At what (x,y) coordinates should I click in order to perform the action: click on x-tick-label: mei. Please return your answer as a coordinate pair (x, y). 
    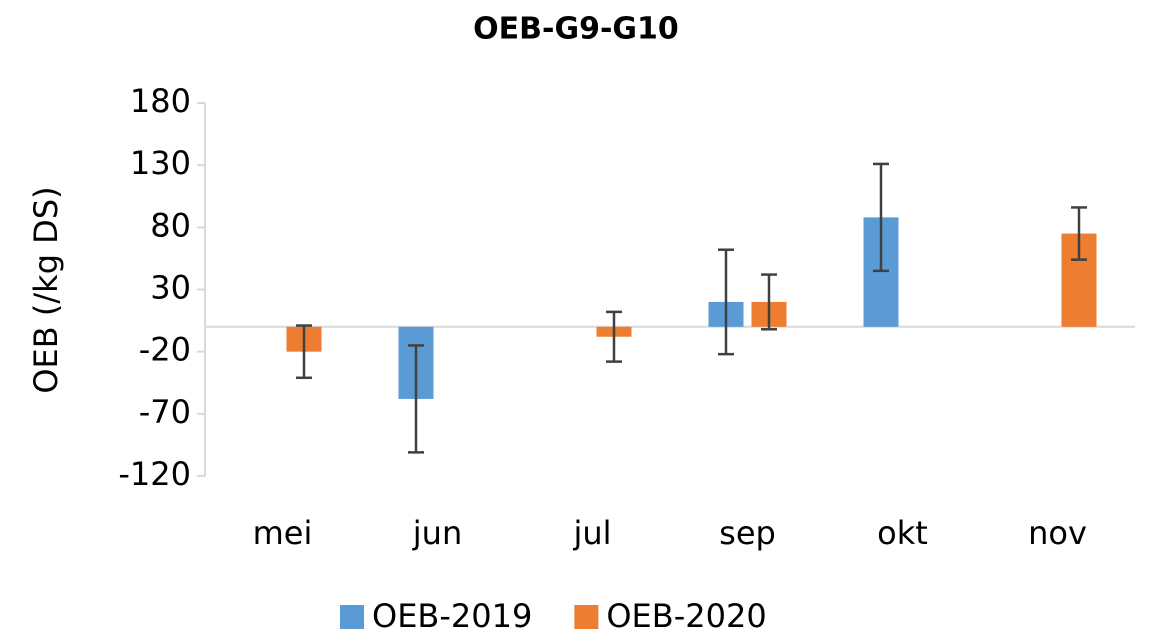
    Looking at the image, I should click on (283, 533).